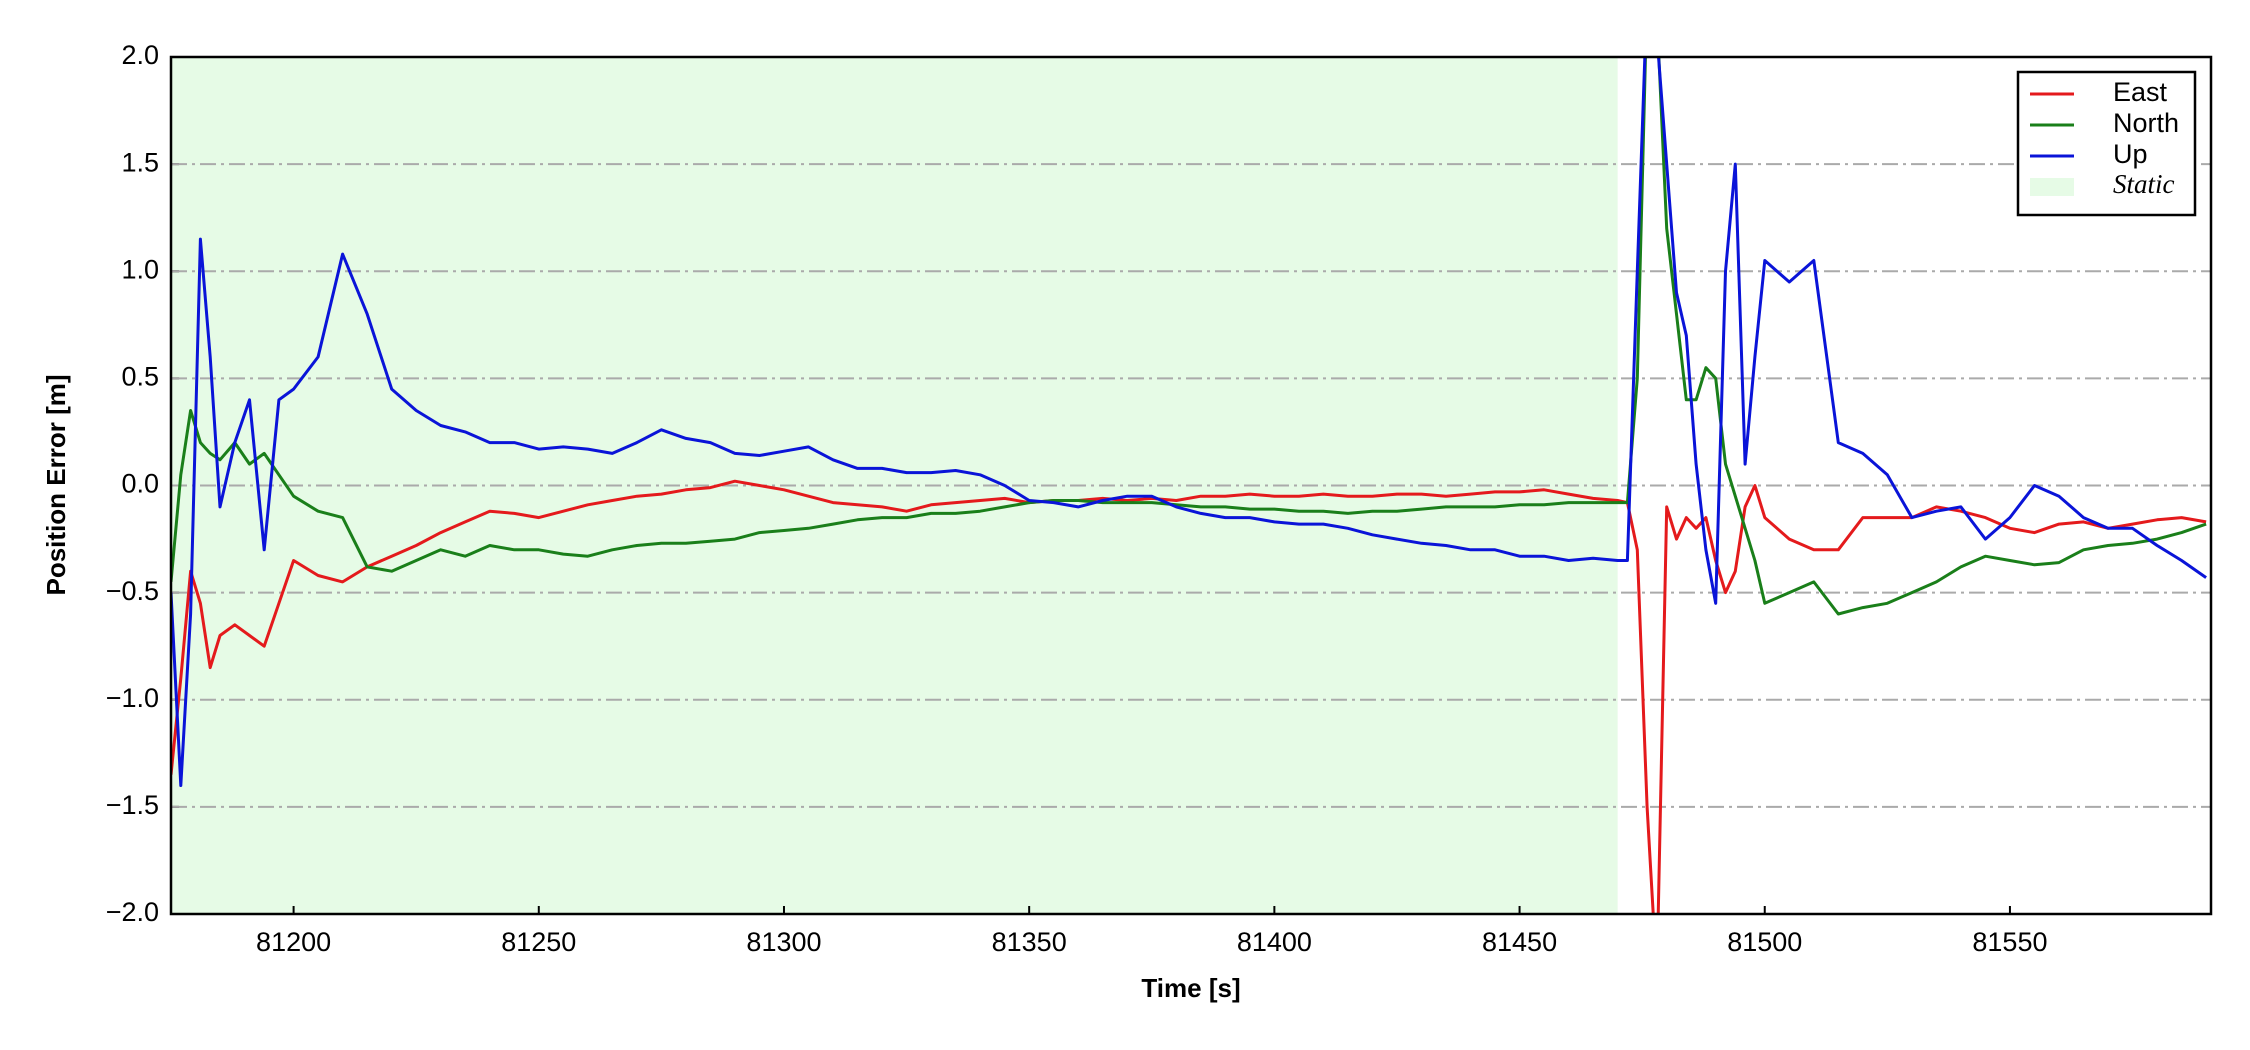  Describe the element at coordinates (132, 805) in the screenshot. I see `y-tick-label: −1.5` at that location.